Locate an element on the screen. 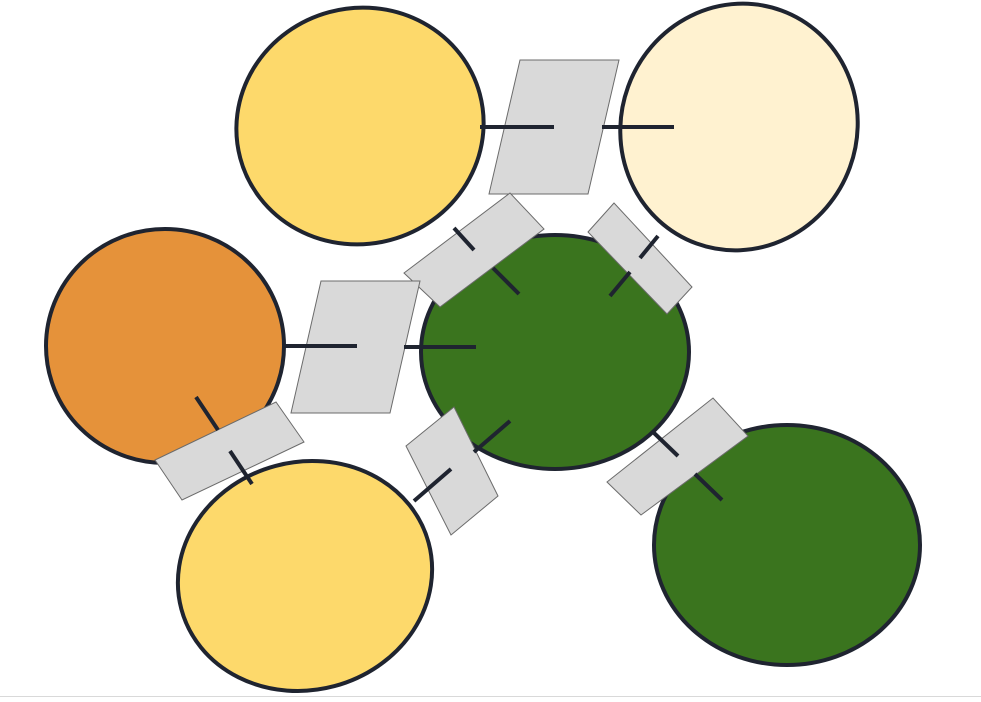  connector-green-center-green-bottom-right is located at coordinates (677, 456).